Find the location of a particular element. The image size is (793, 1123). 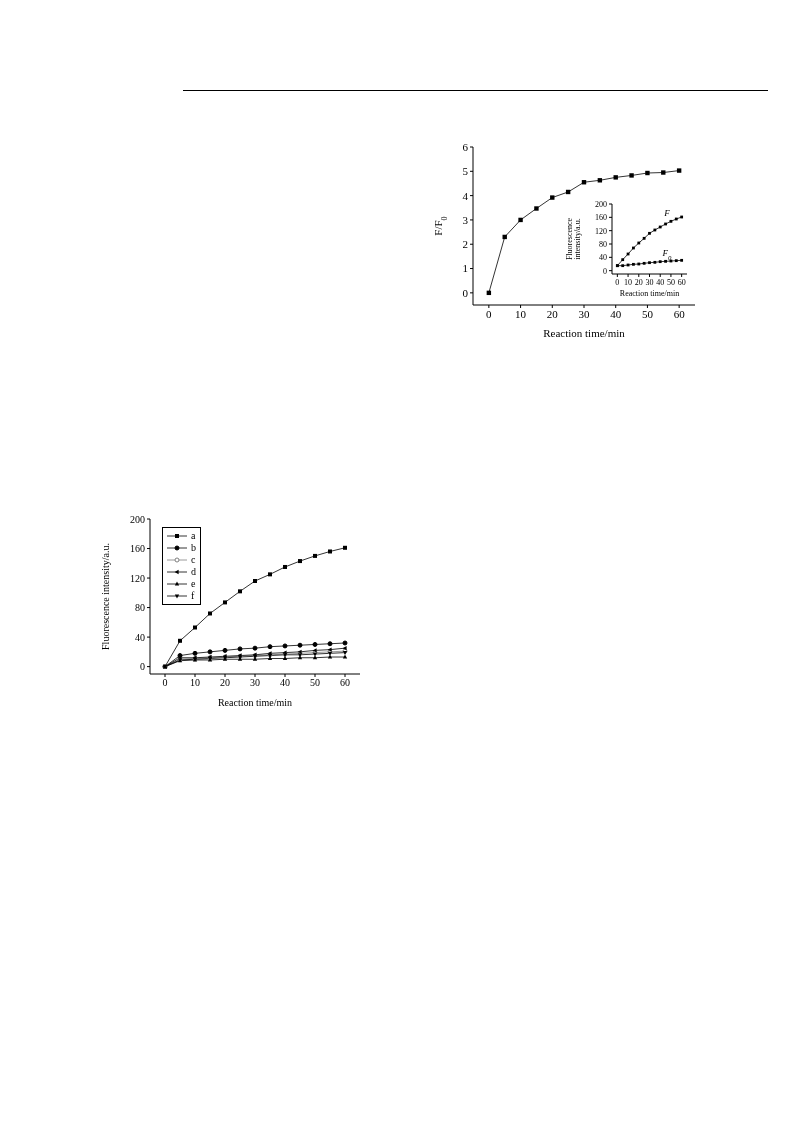

series-label: F$_{0}$ is located at coordinates (666, 254).